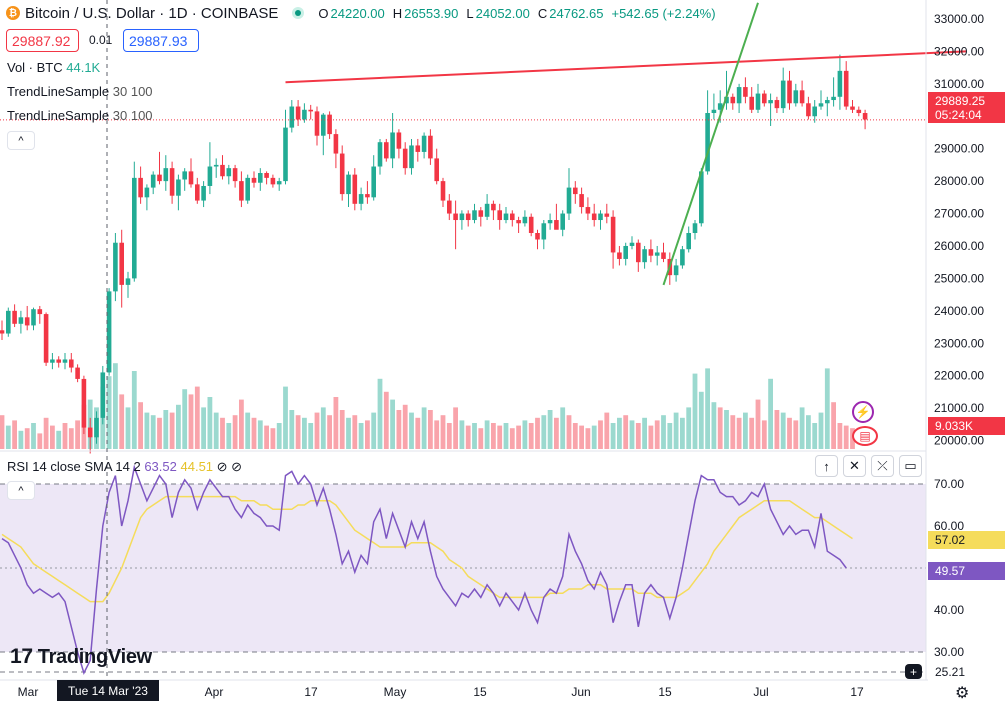 This screenshot has width=1005, height=713. I want to click on symbol-title: Bitcoin / U.S. Dollar · 1D · COINBASE, so click(152, 13).